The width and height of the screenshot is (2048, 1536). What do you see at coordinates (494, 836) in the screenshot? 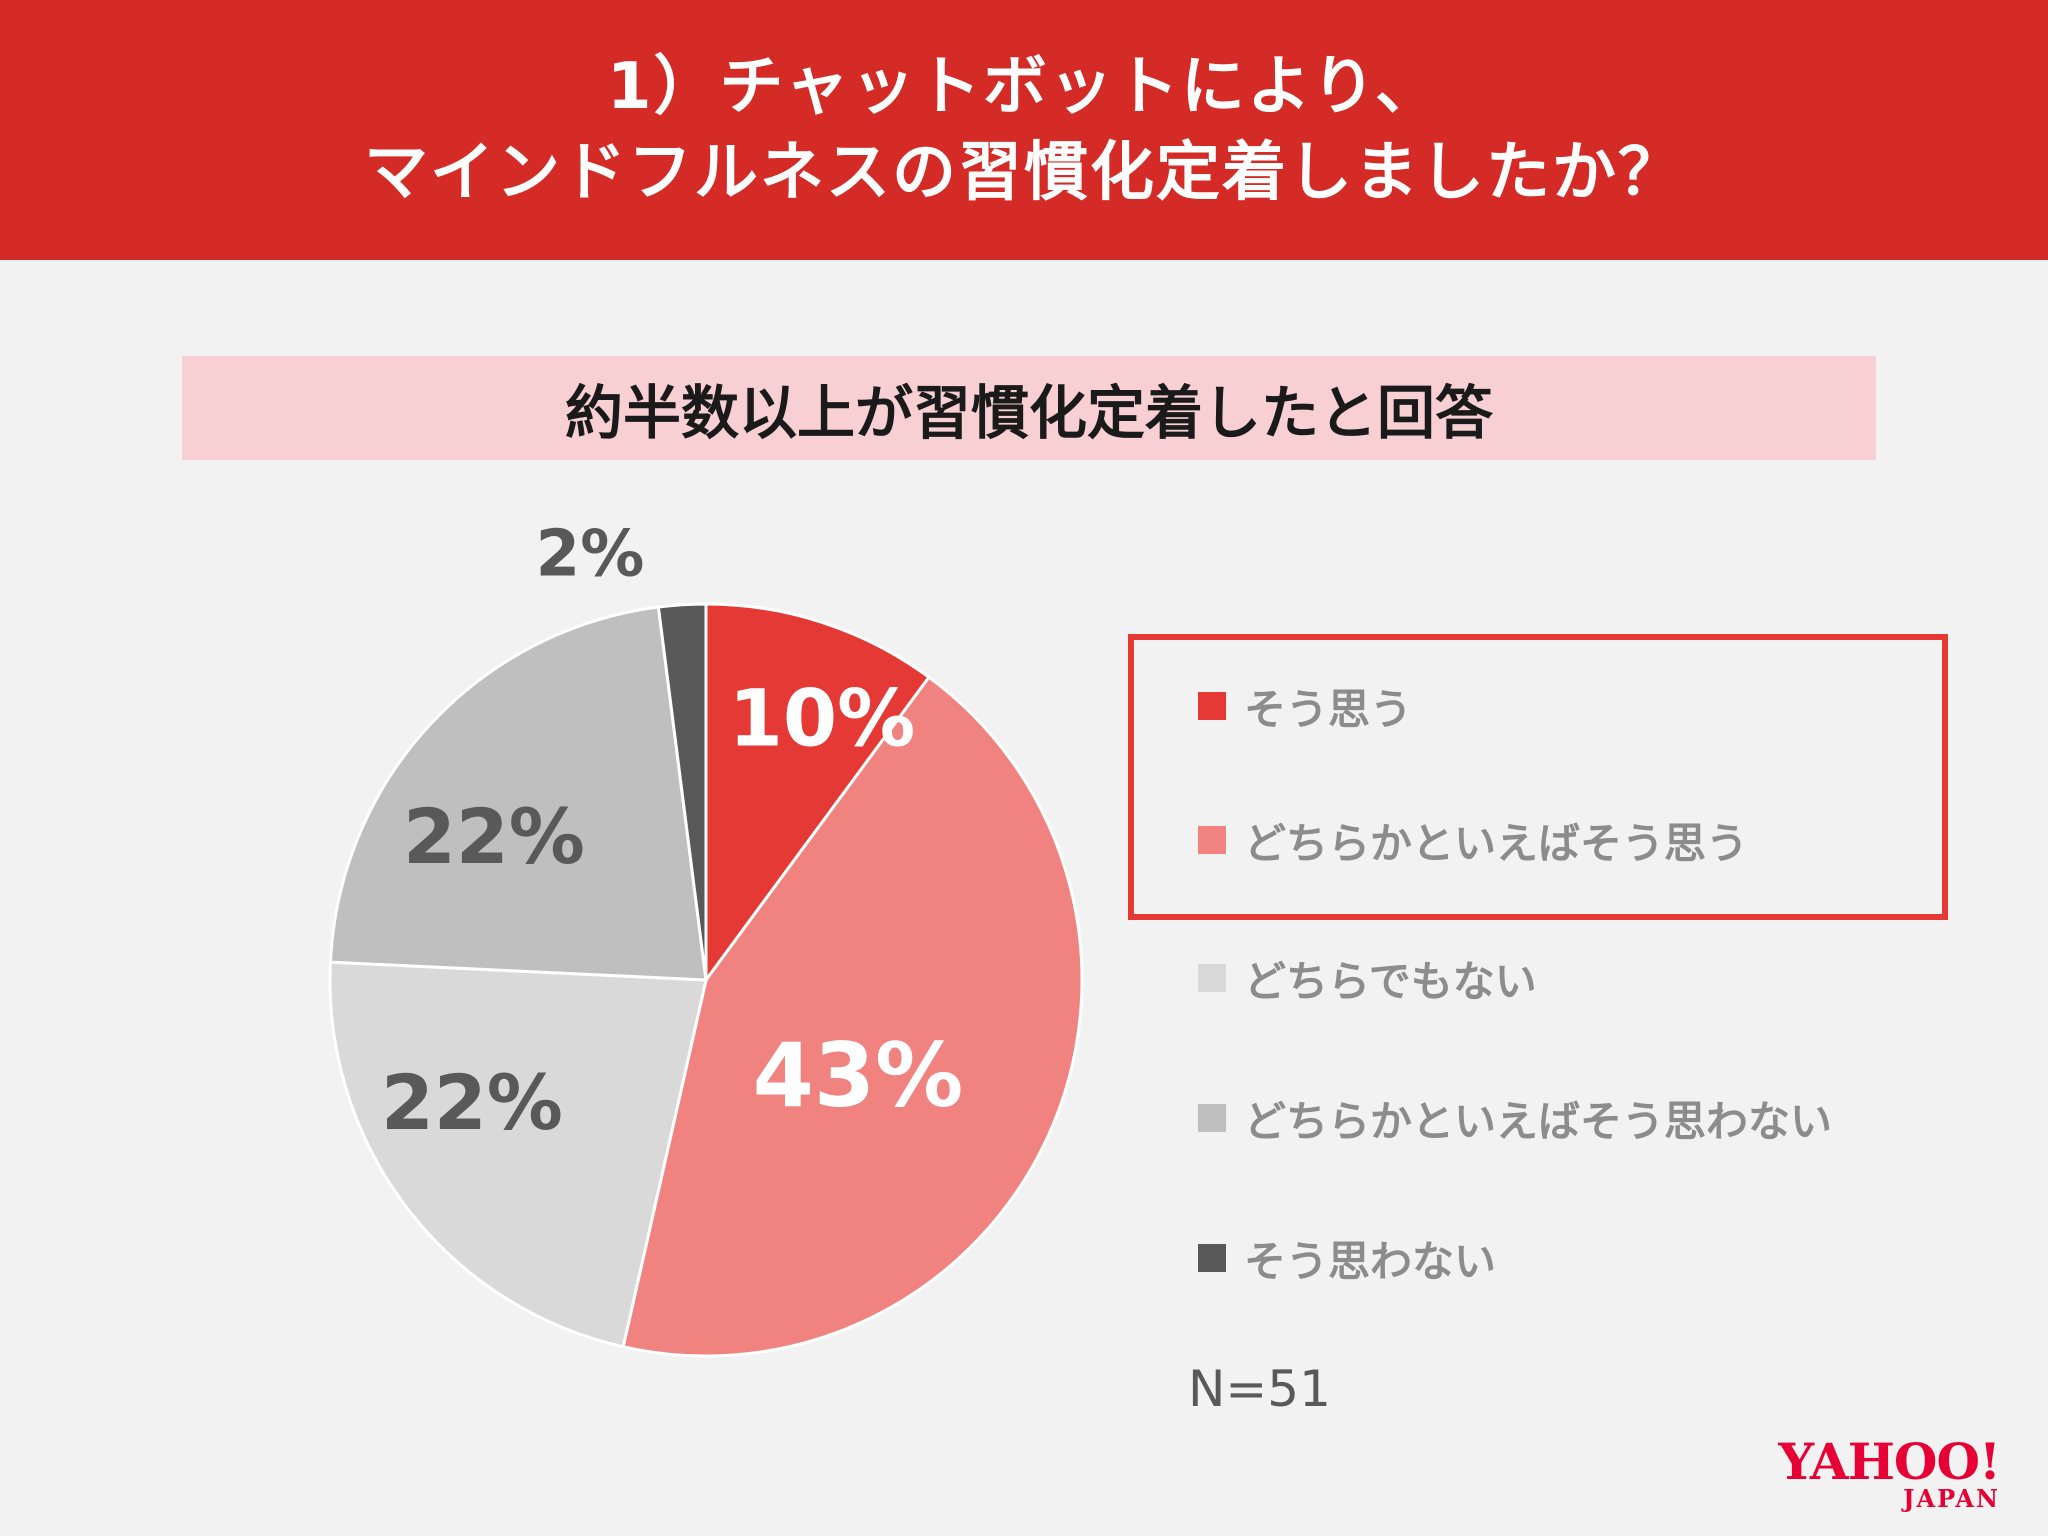
I see `pie-data-label-2: 22%` at bounding box center [494, 836].